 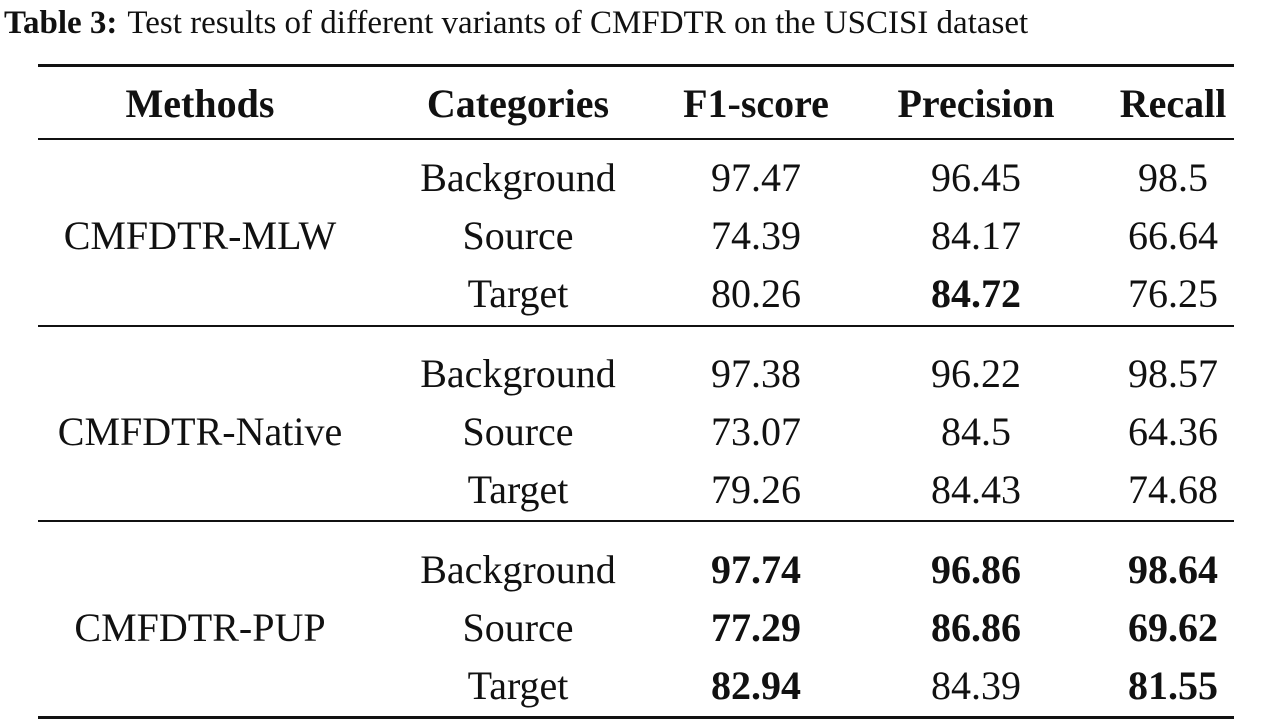 I want to click on f1-cell: 97.74, so click(x=756, y=569).